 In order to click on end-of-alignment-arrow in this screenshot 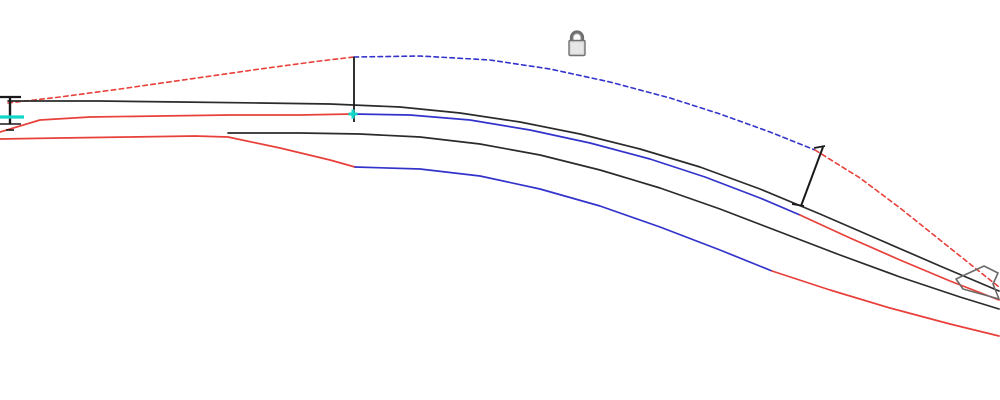, I will do `click(977, 282)`.